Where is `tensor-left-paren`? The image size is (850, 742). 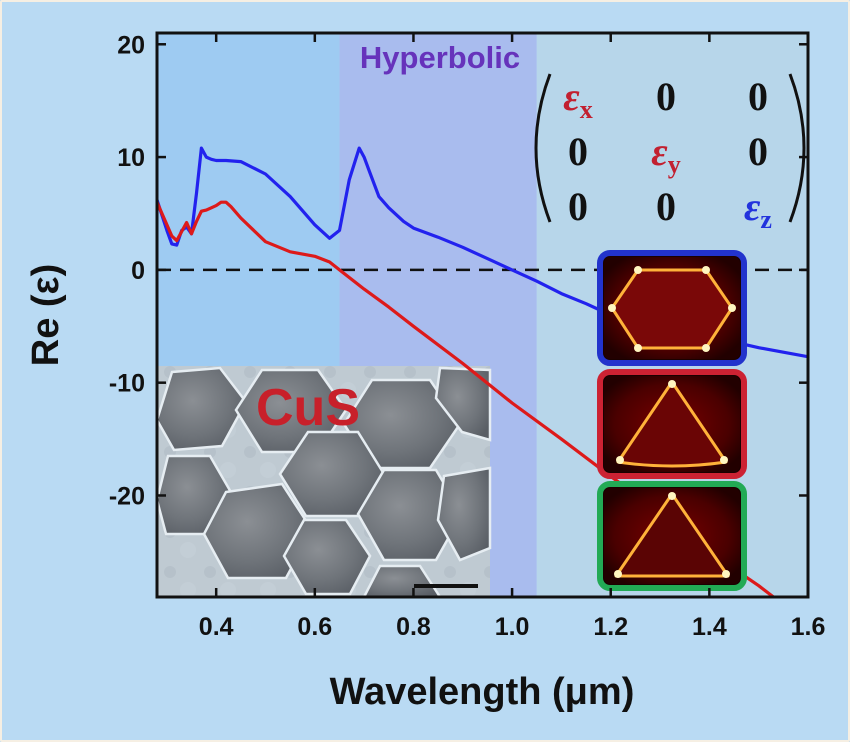 tensor-left-paren is located at coordinates (543, 148).